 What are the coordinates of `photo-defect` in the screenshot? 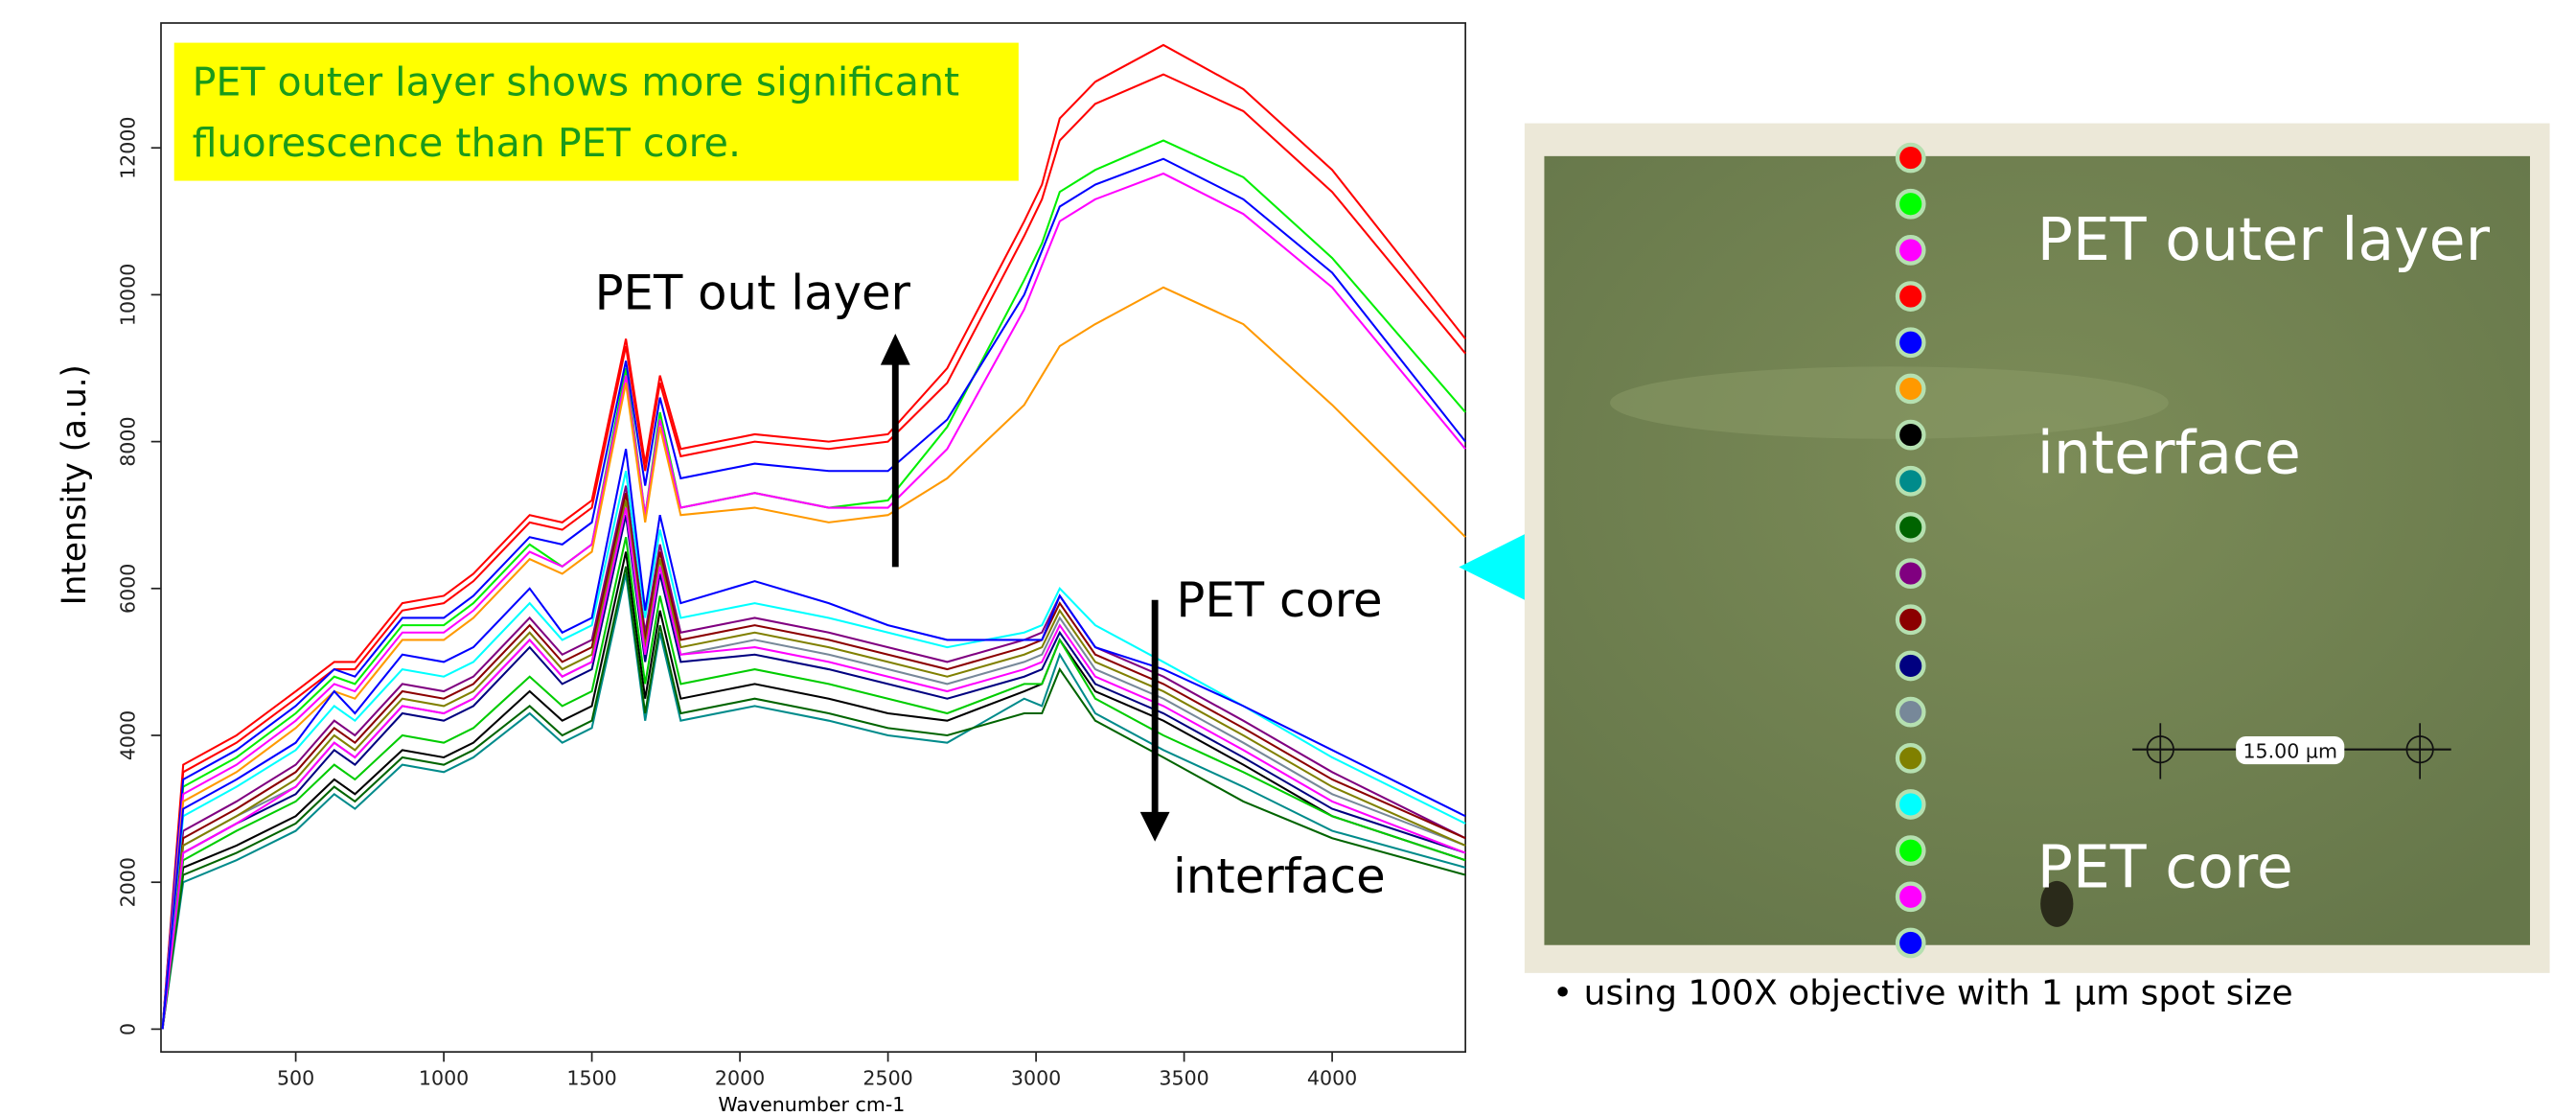 It's located at (2057, 903).